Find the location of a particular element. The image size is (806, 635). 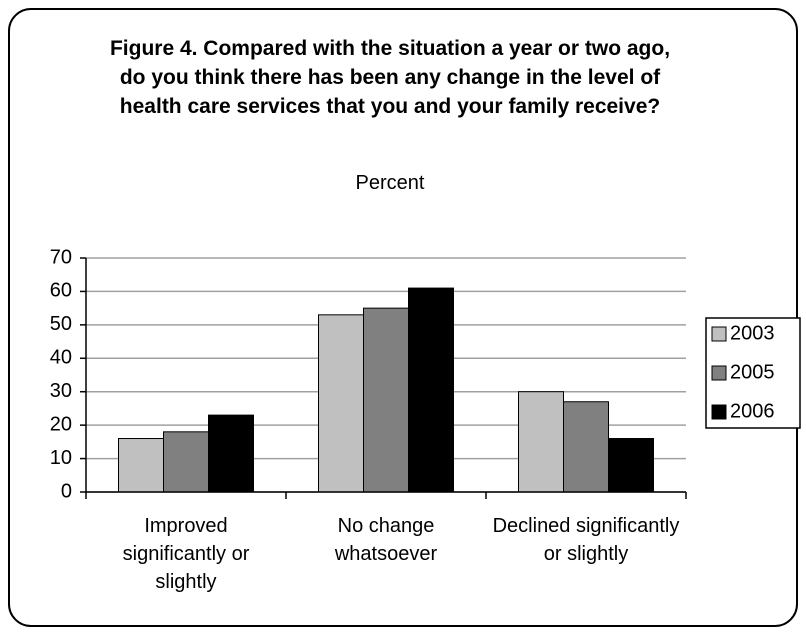

y-tick-label: 60 is located at coordinates (61, 291).